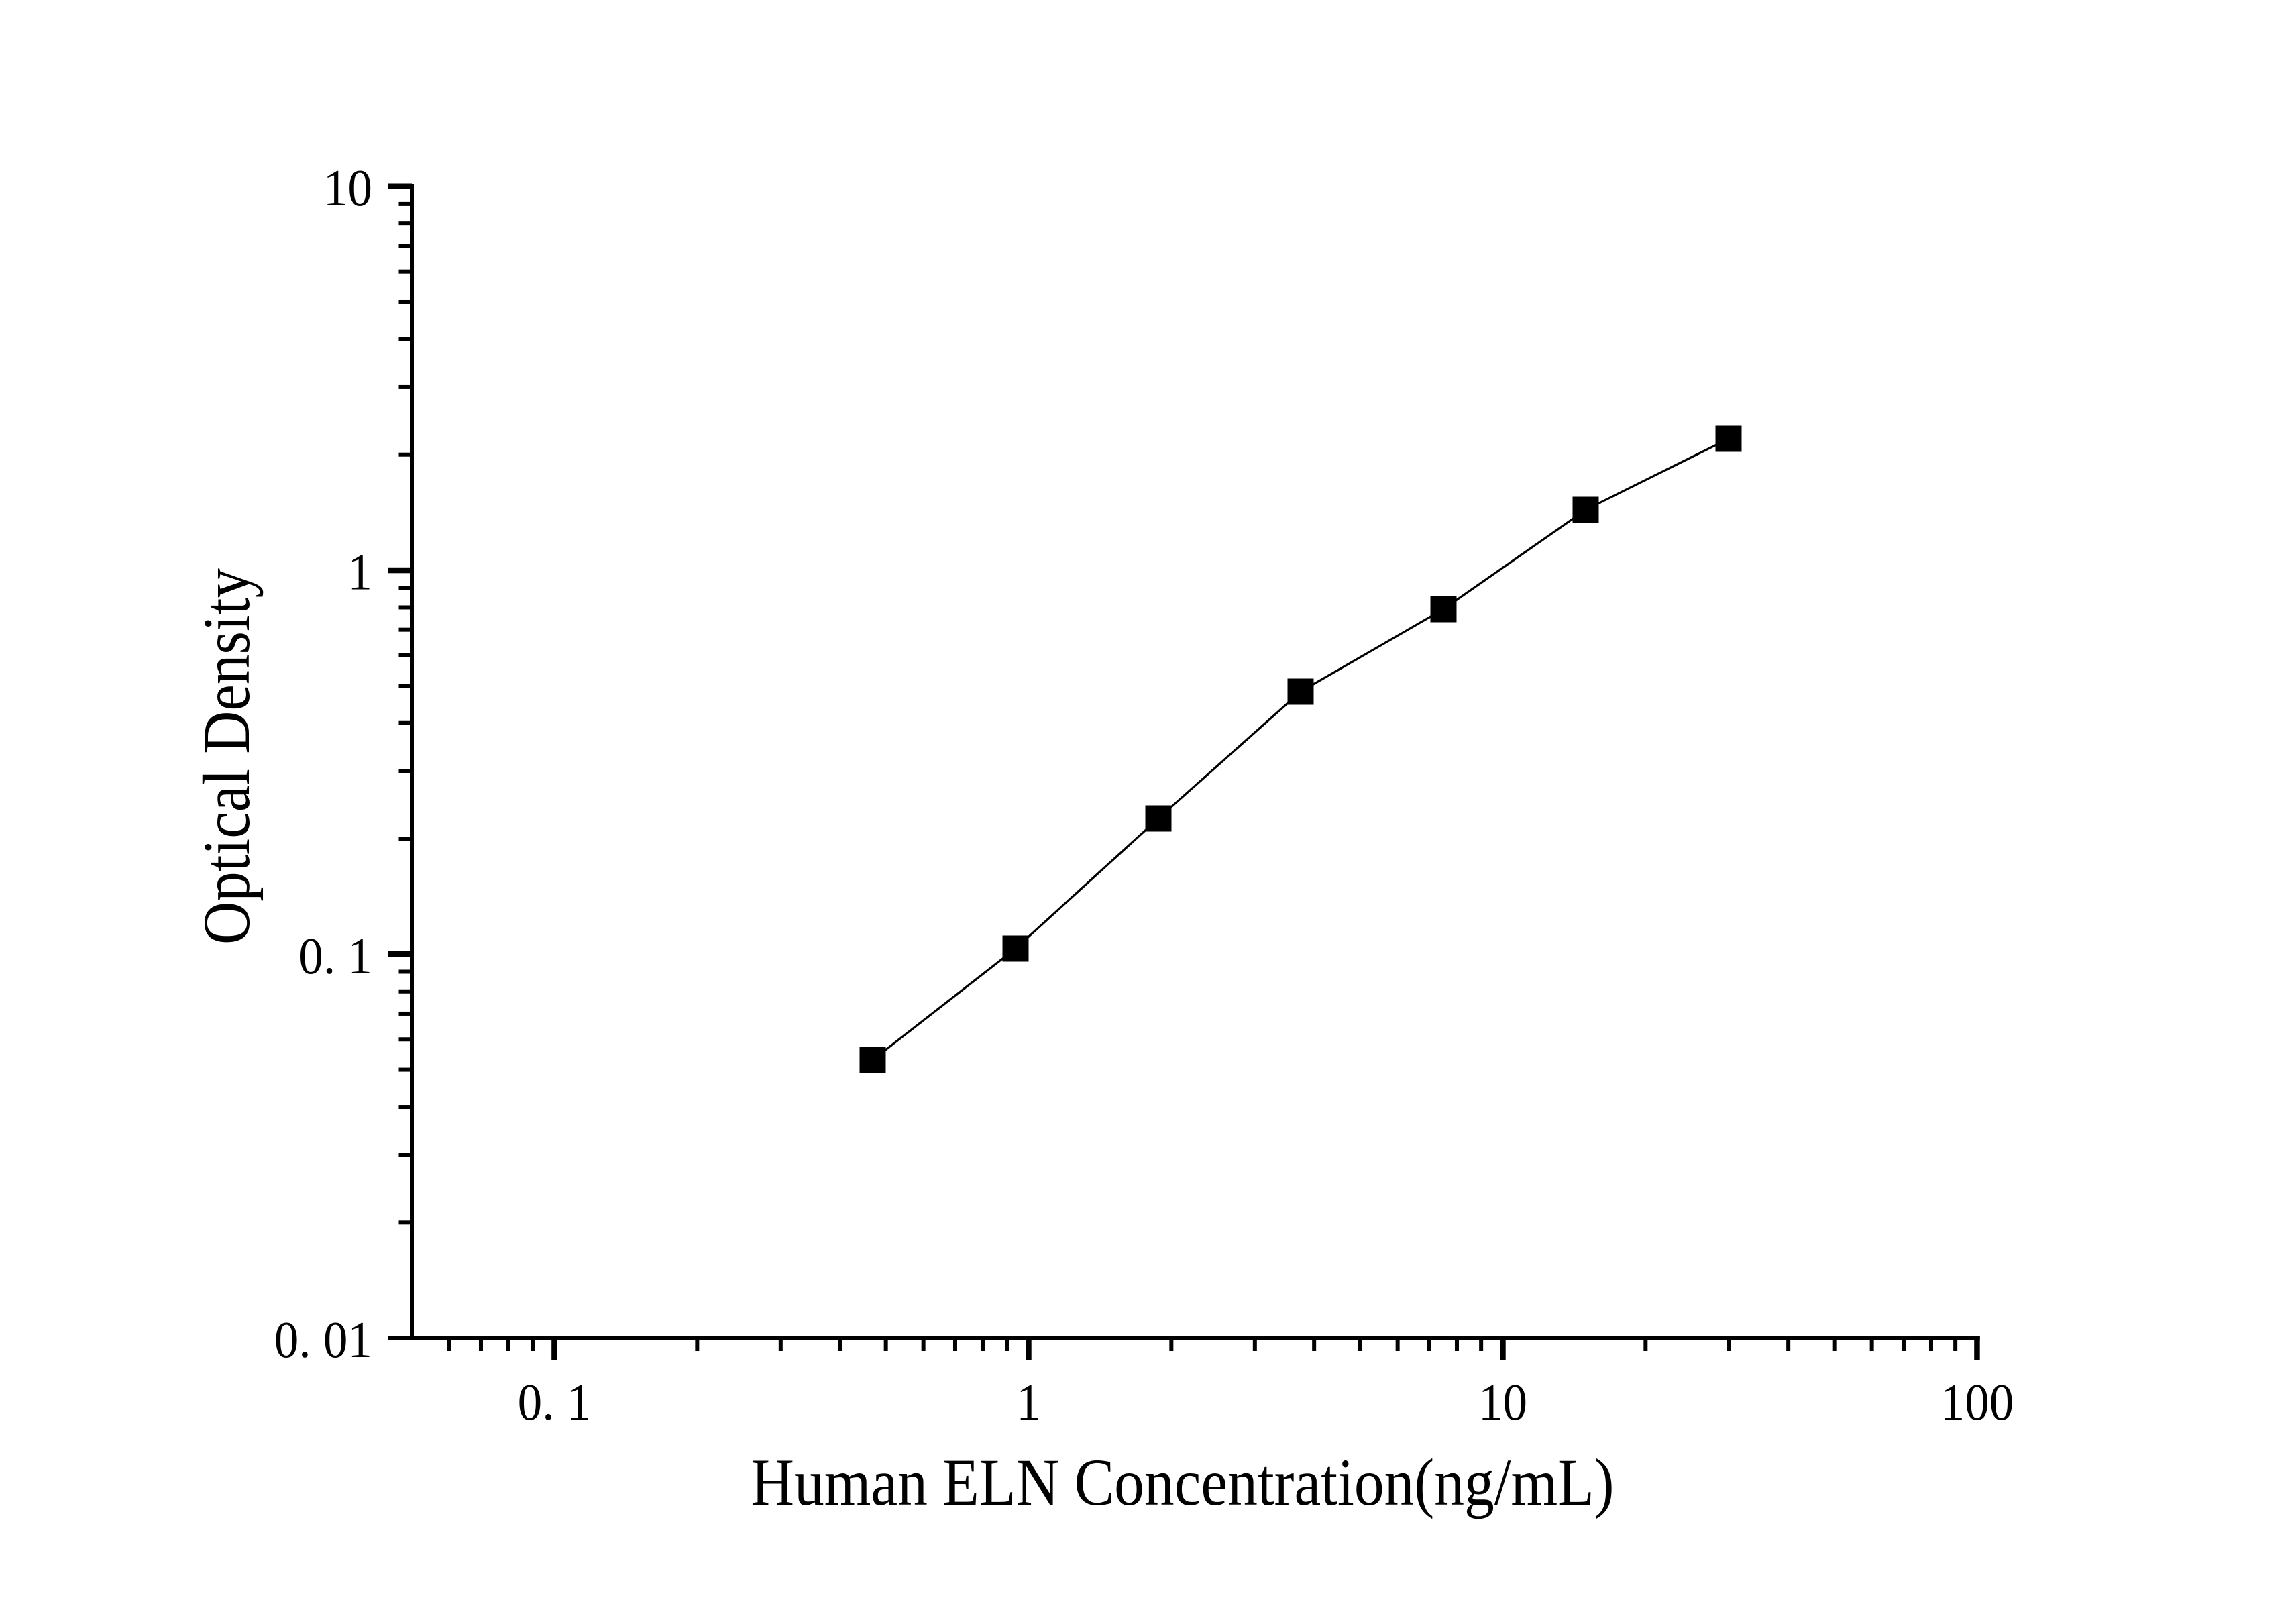 The height and width of the screenshot is (1604, 2296). I want to click on svg-text: Optical Density, so click(227, 756).